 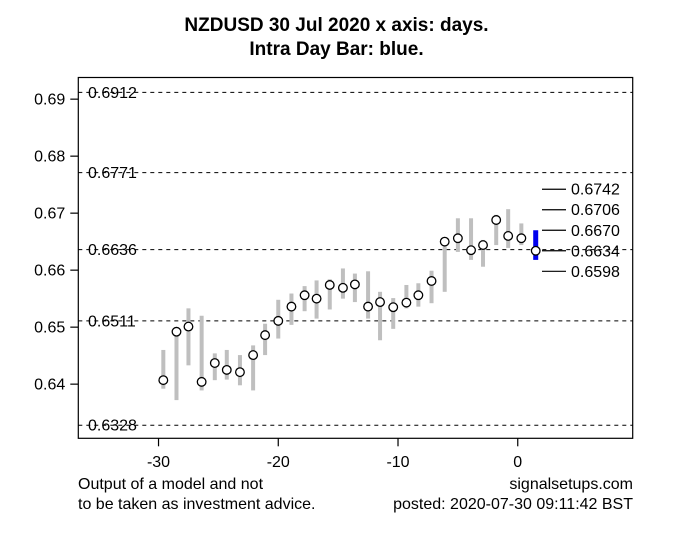 What do you see at coordinates (112, 250) in the screenshot?
I see `level-label: 0.6636` at bounding box center [112, 250].